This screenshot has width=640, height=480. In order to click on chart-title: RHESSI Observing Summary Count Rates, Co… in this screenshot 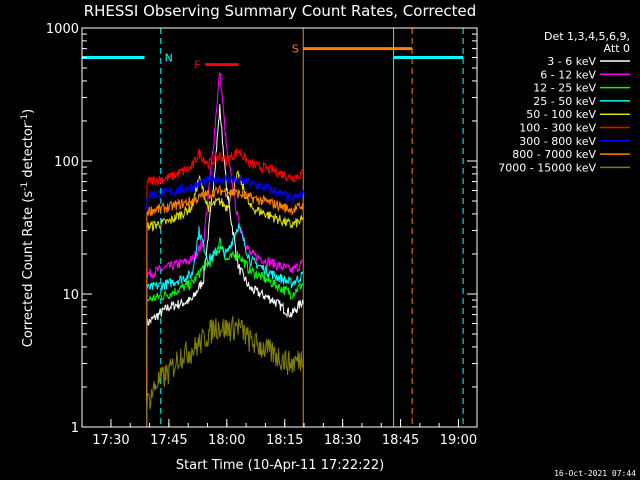, I will do `click(280, 11)`.